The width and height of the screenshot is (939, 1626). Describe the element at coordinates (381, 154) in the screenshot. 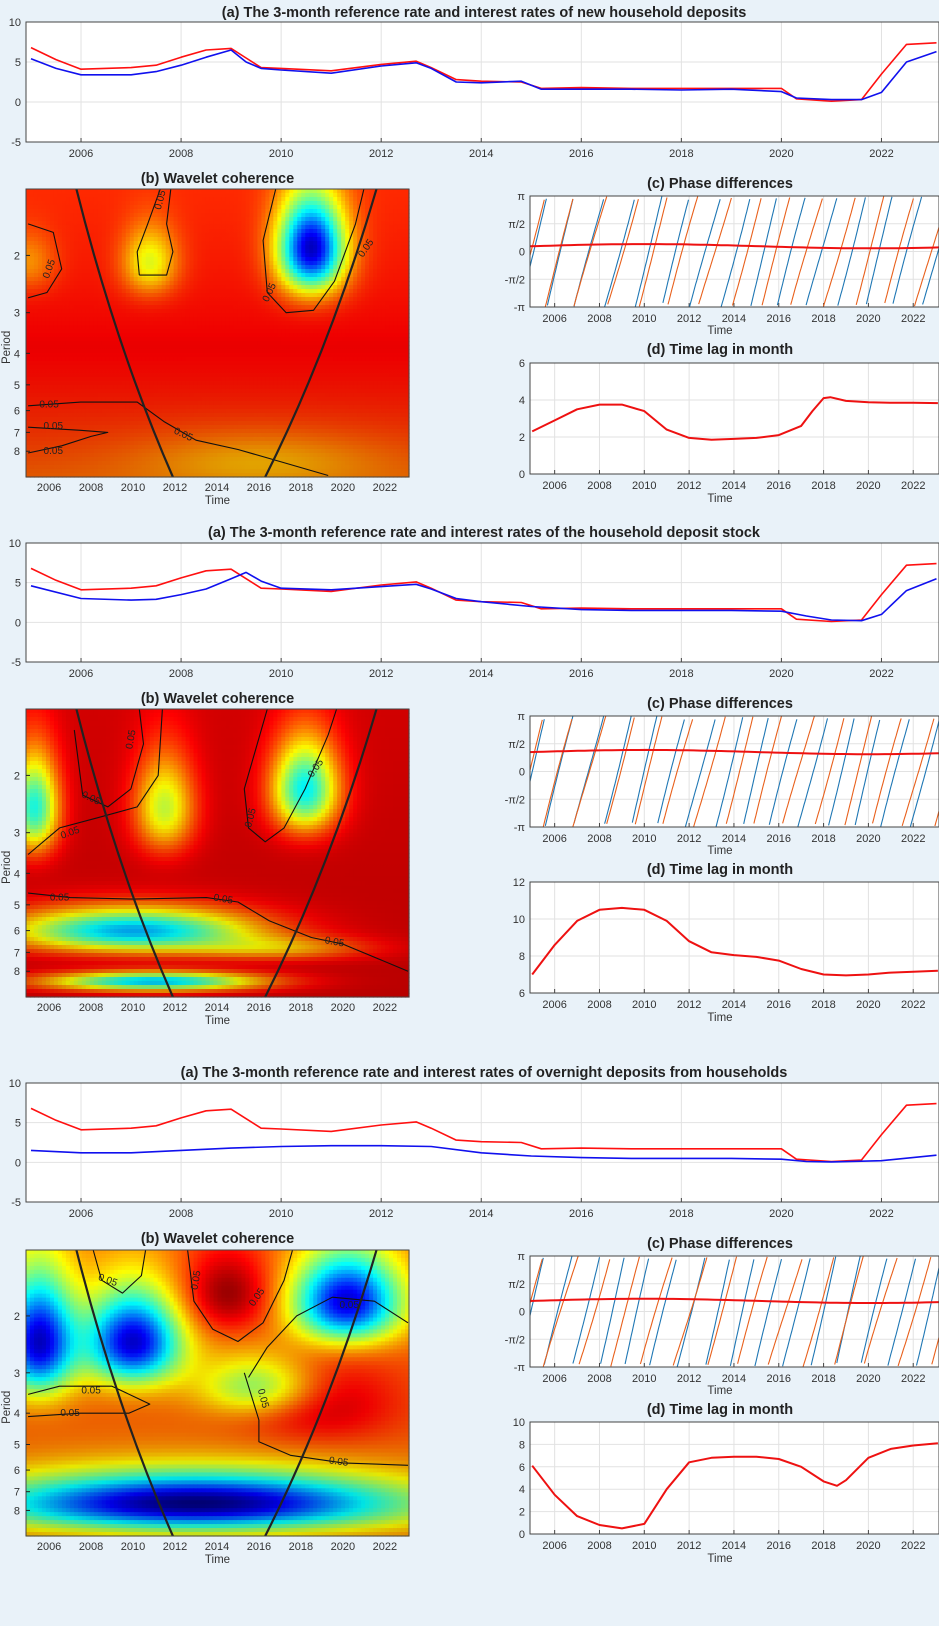

I see `x-tick-label: 2012` at that location.